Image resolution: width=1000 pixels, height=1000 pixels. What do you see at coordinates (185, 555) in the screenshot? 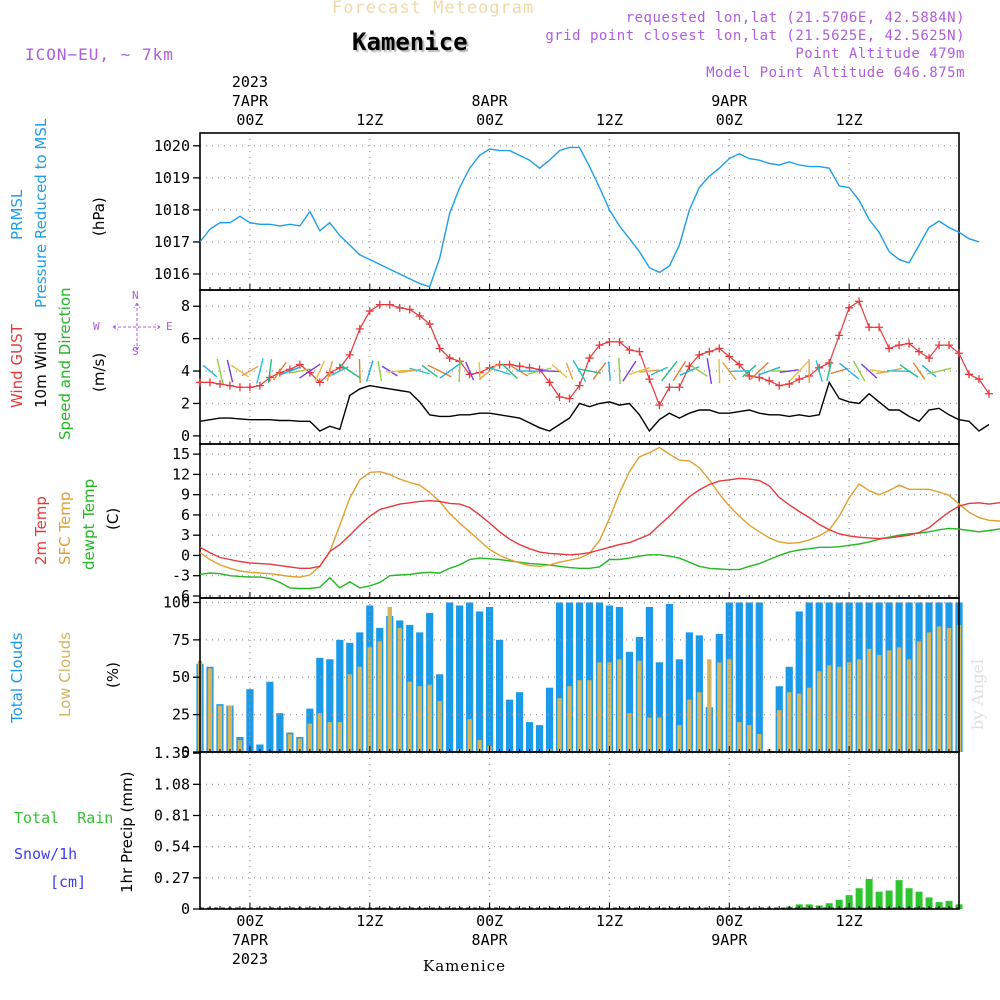
I see `y-tick-label: 0` at bounding box center [185, 555].